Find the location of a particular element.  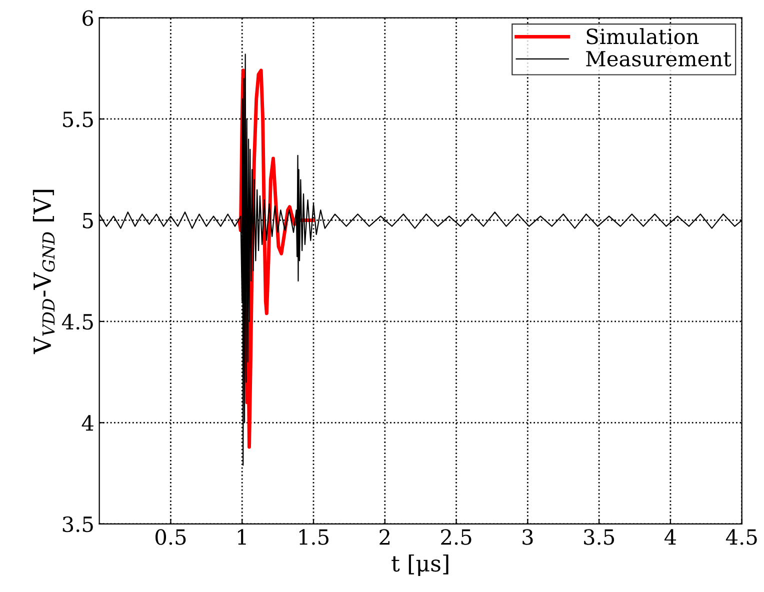

x-tick-label: 3.5 is located at coordinates (599, 537).